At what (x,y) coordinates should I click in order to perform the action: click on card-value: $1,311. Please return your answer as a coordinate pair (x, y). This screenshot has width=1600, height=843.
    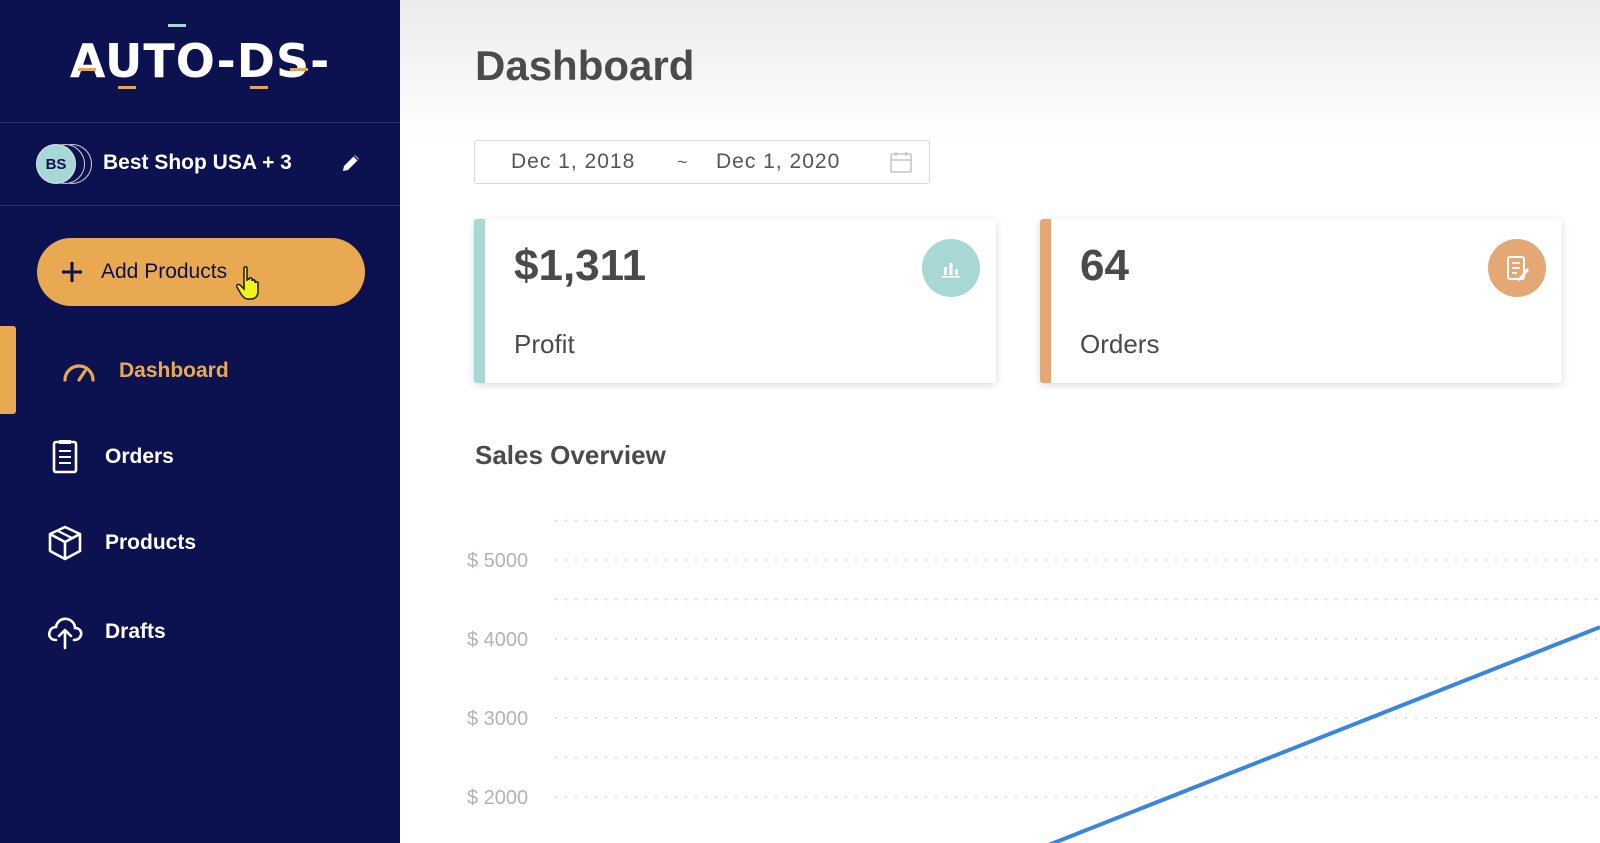
    Looking at the image, I should click on (580, 265).